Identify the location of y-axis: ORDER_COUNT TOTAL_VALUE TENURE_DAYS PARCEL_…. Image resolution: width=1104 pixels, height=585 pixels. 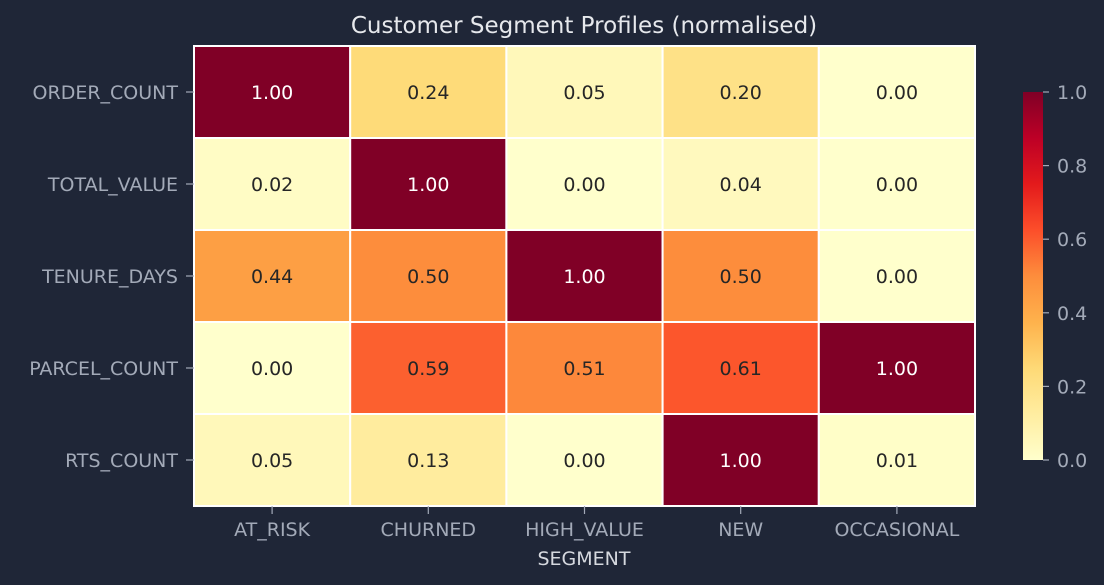
(111, 277).